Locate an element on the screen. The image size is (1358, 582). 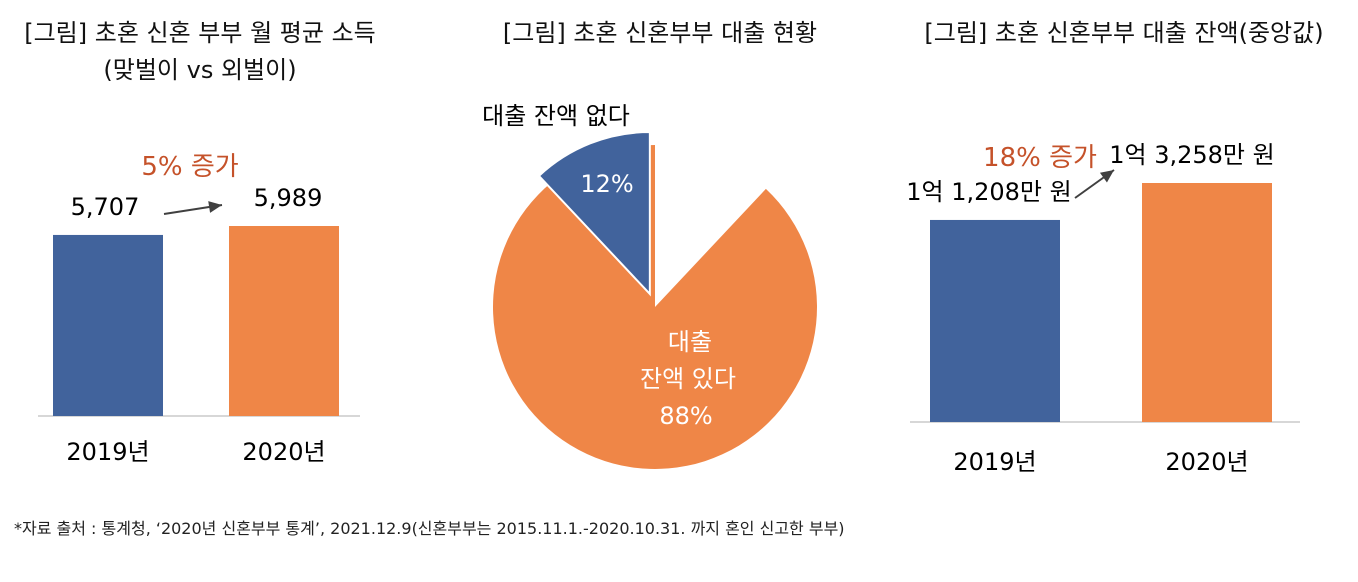
data-label-2020: 1억 3,258만 원 is located at coordinates (1191, 155).